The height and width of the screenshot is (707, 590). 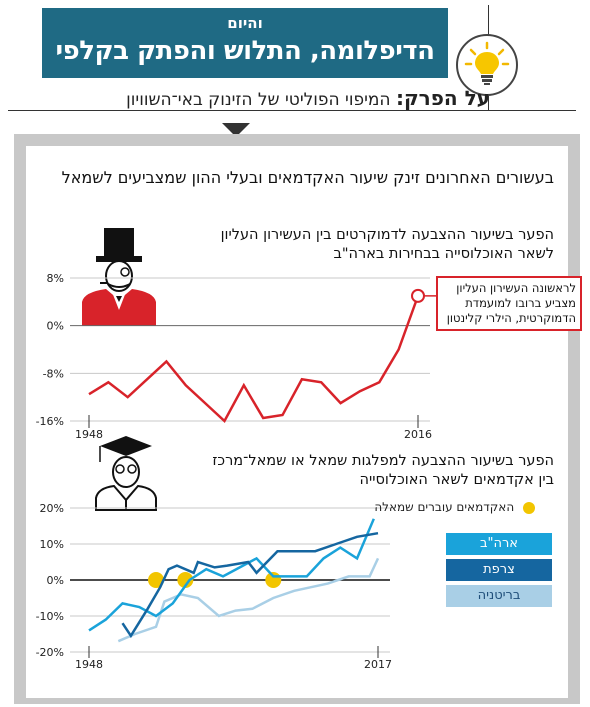 What do you see at coordinates (418, 434) in the screenshot?
I see `chart1-x-tick-label: 2016` at bounding box center [418, 434].